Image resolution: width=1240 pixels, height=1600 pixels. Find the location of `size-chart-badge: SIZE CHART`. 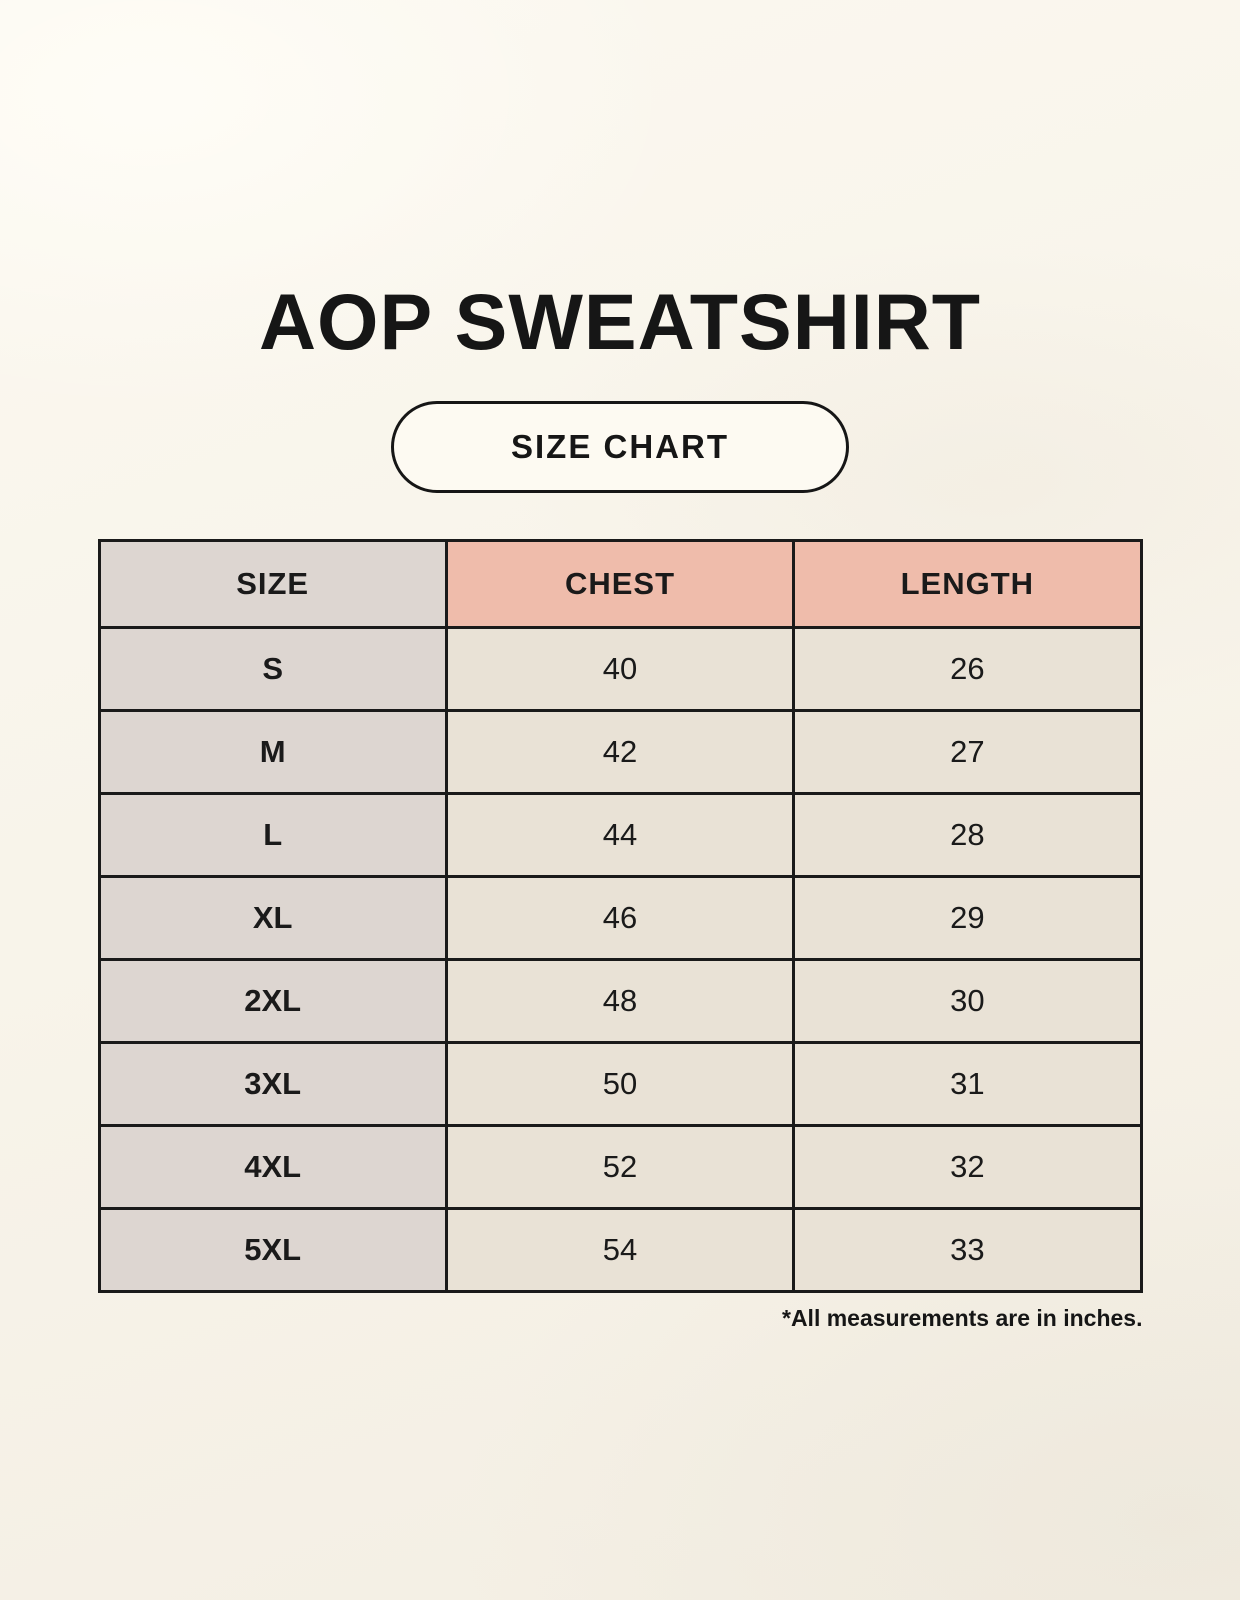

size-chart-badge: SIZE CHART is located at coordinates (620, 447).